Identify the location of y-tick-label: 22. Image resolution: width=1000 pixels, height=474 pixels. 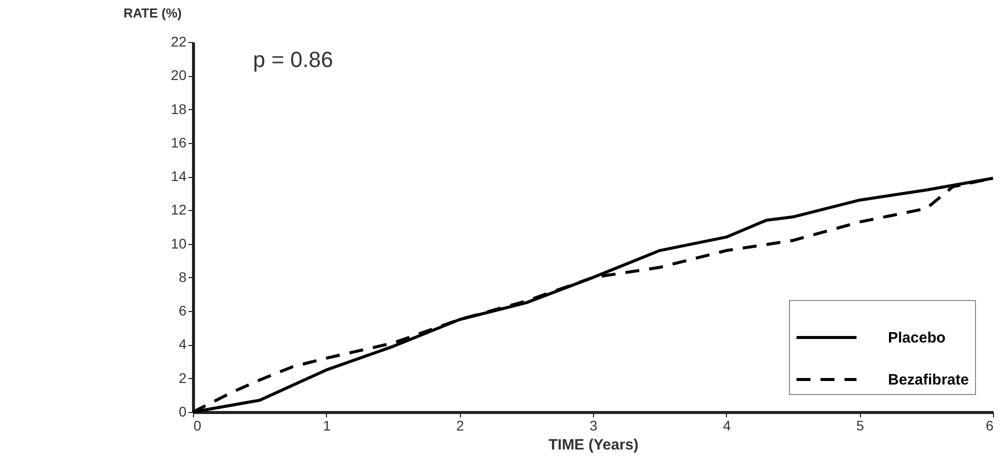
(178, 42).